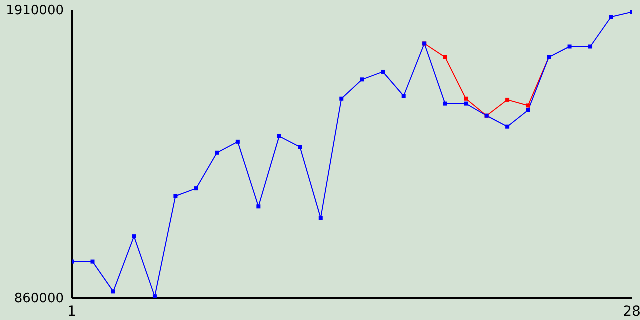  I want to click on x-tick-label: 1, so click(72, 312).